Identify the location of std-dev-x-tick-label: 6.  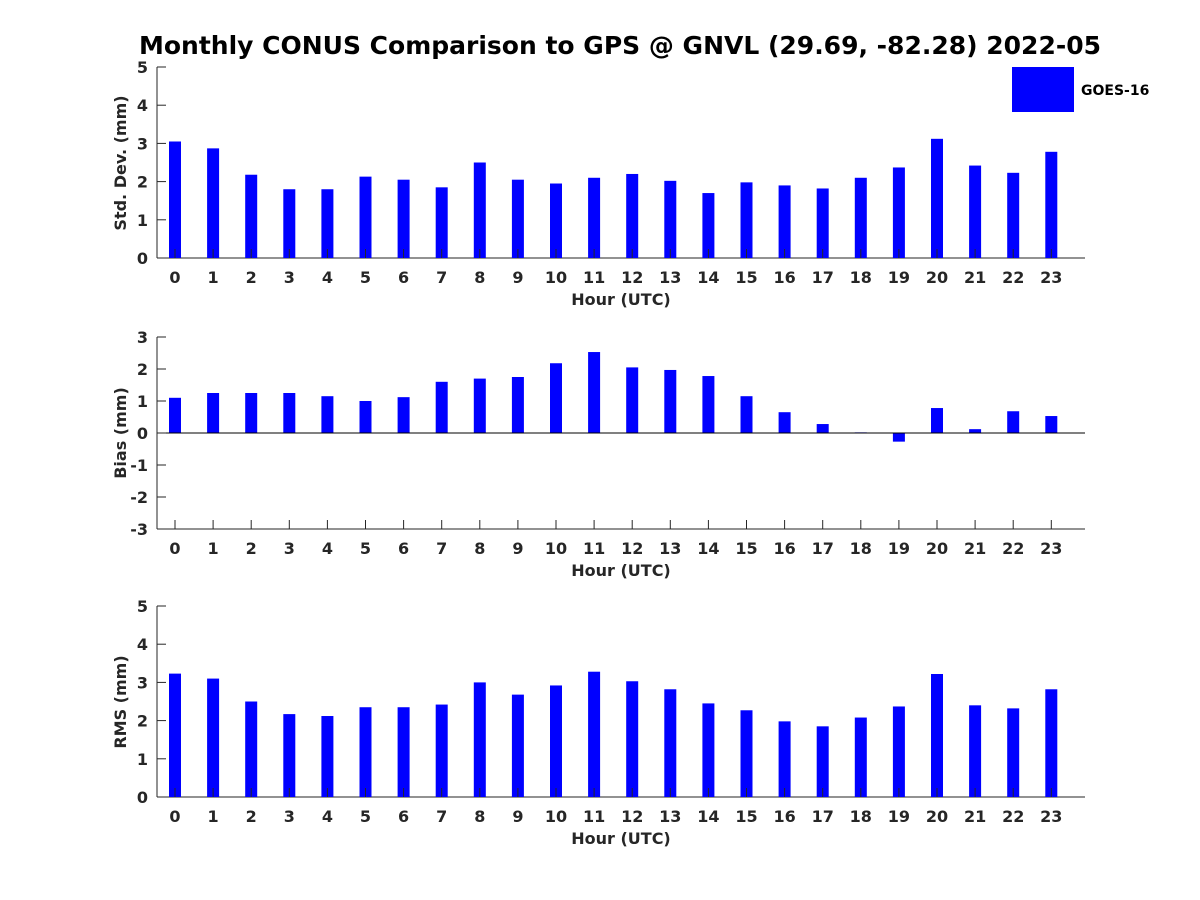
(403, 277).